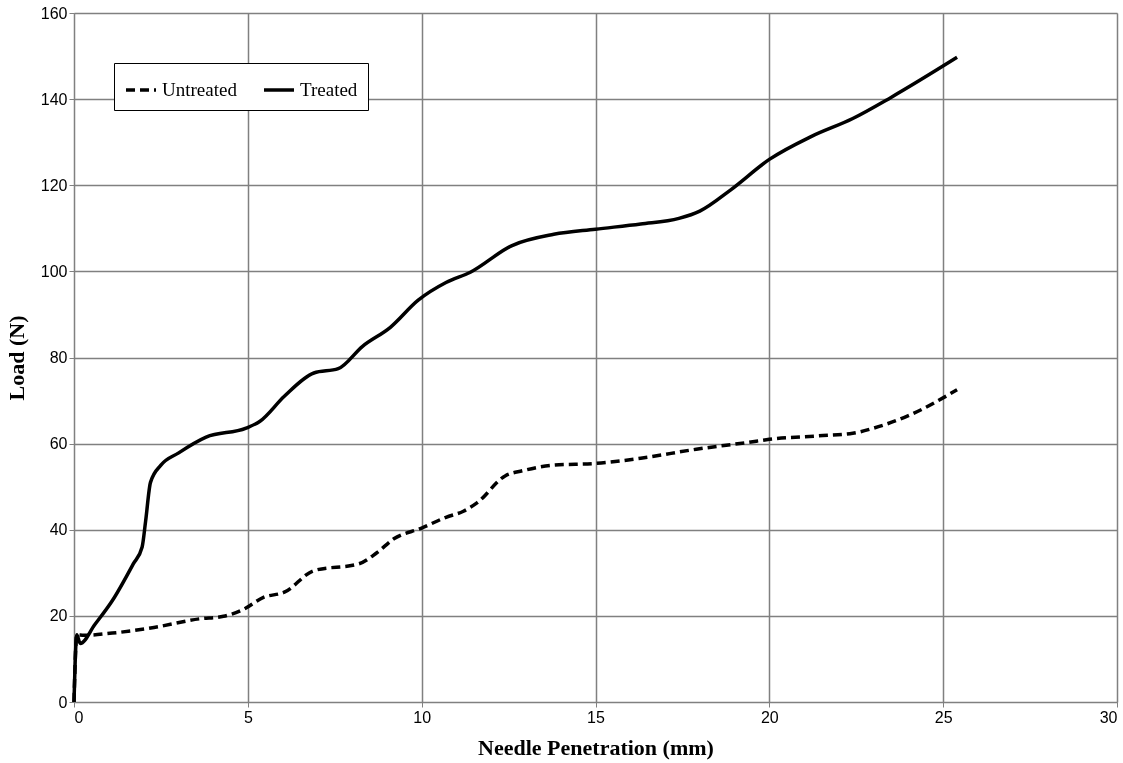 Image resolution: width=1123 pixels, height=763 pixels. Describe the element at coordinates (58, 444) in the screenshot. I see `y-tick-label: 60` at that location.